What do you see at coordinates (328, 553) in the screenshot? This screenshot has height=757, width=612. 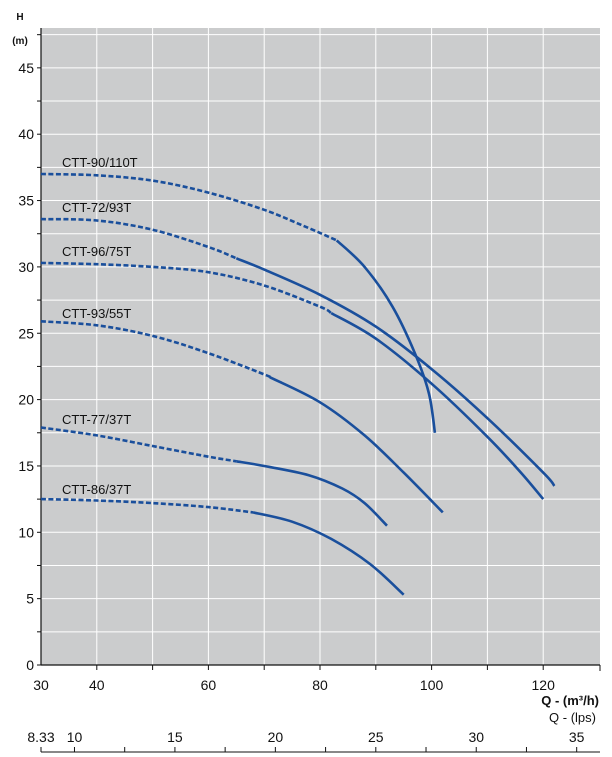 I see `curve-CTT-86/37T-solid` at bounding box center [328, 553].